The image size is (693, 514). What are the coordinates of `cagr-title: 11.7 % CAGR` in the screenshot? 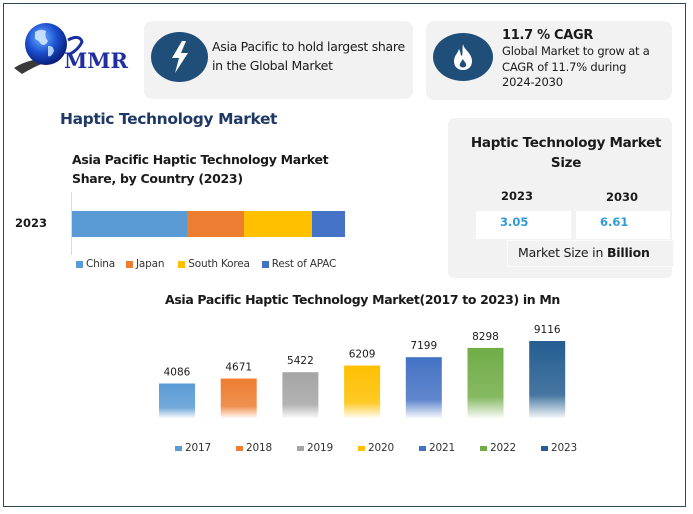 It's located at (548, 35).